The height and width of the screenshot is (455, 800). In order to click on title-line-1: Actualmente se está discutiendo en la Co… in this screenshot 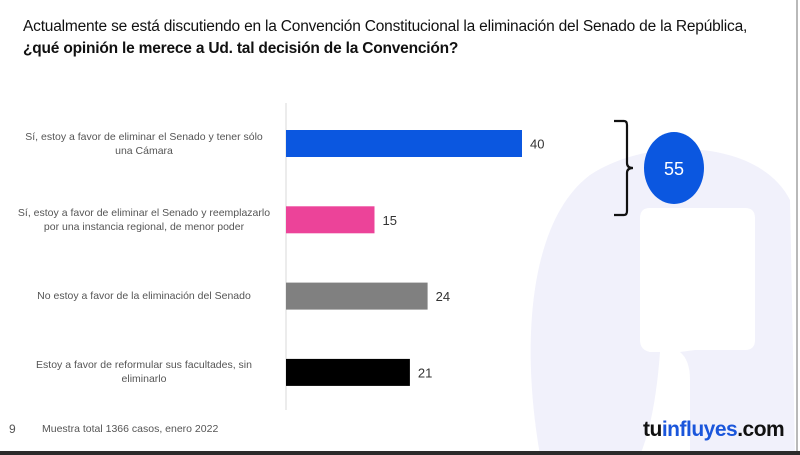, I will do `click(385, 26)`.